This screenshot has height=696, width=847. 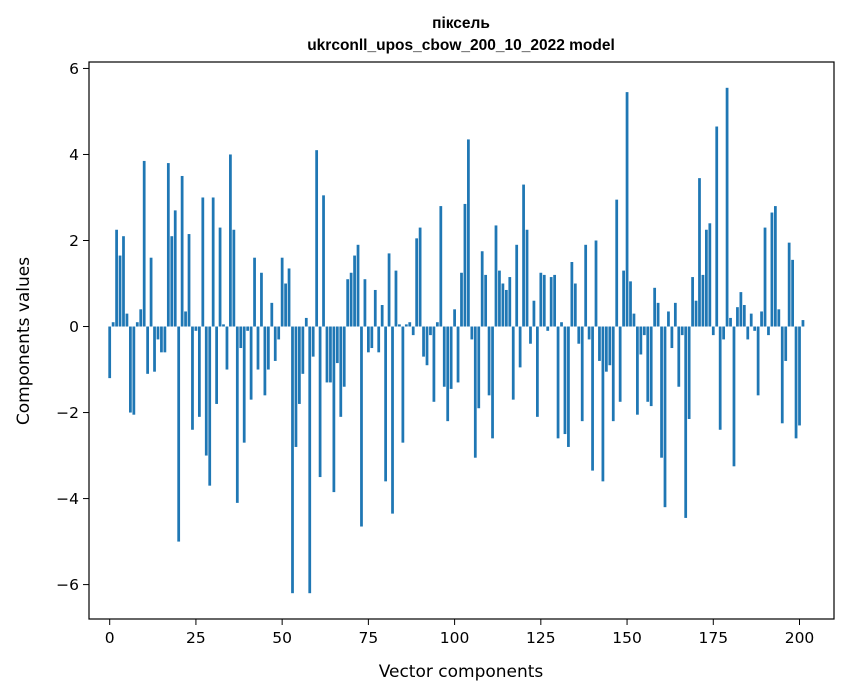 I want to click on x-tick-label: 75, so click(x=369, y=638).